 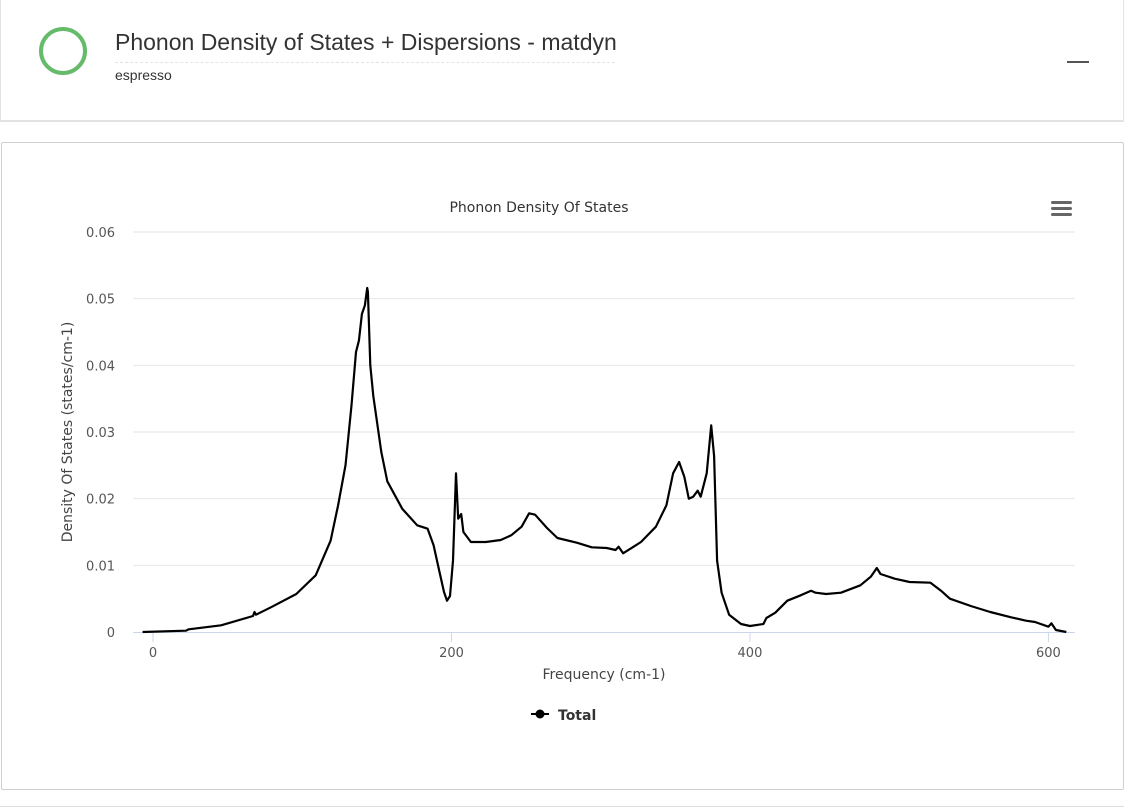 I want to click on y-tick-label: 0.01, so click(x=100, y=566).